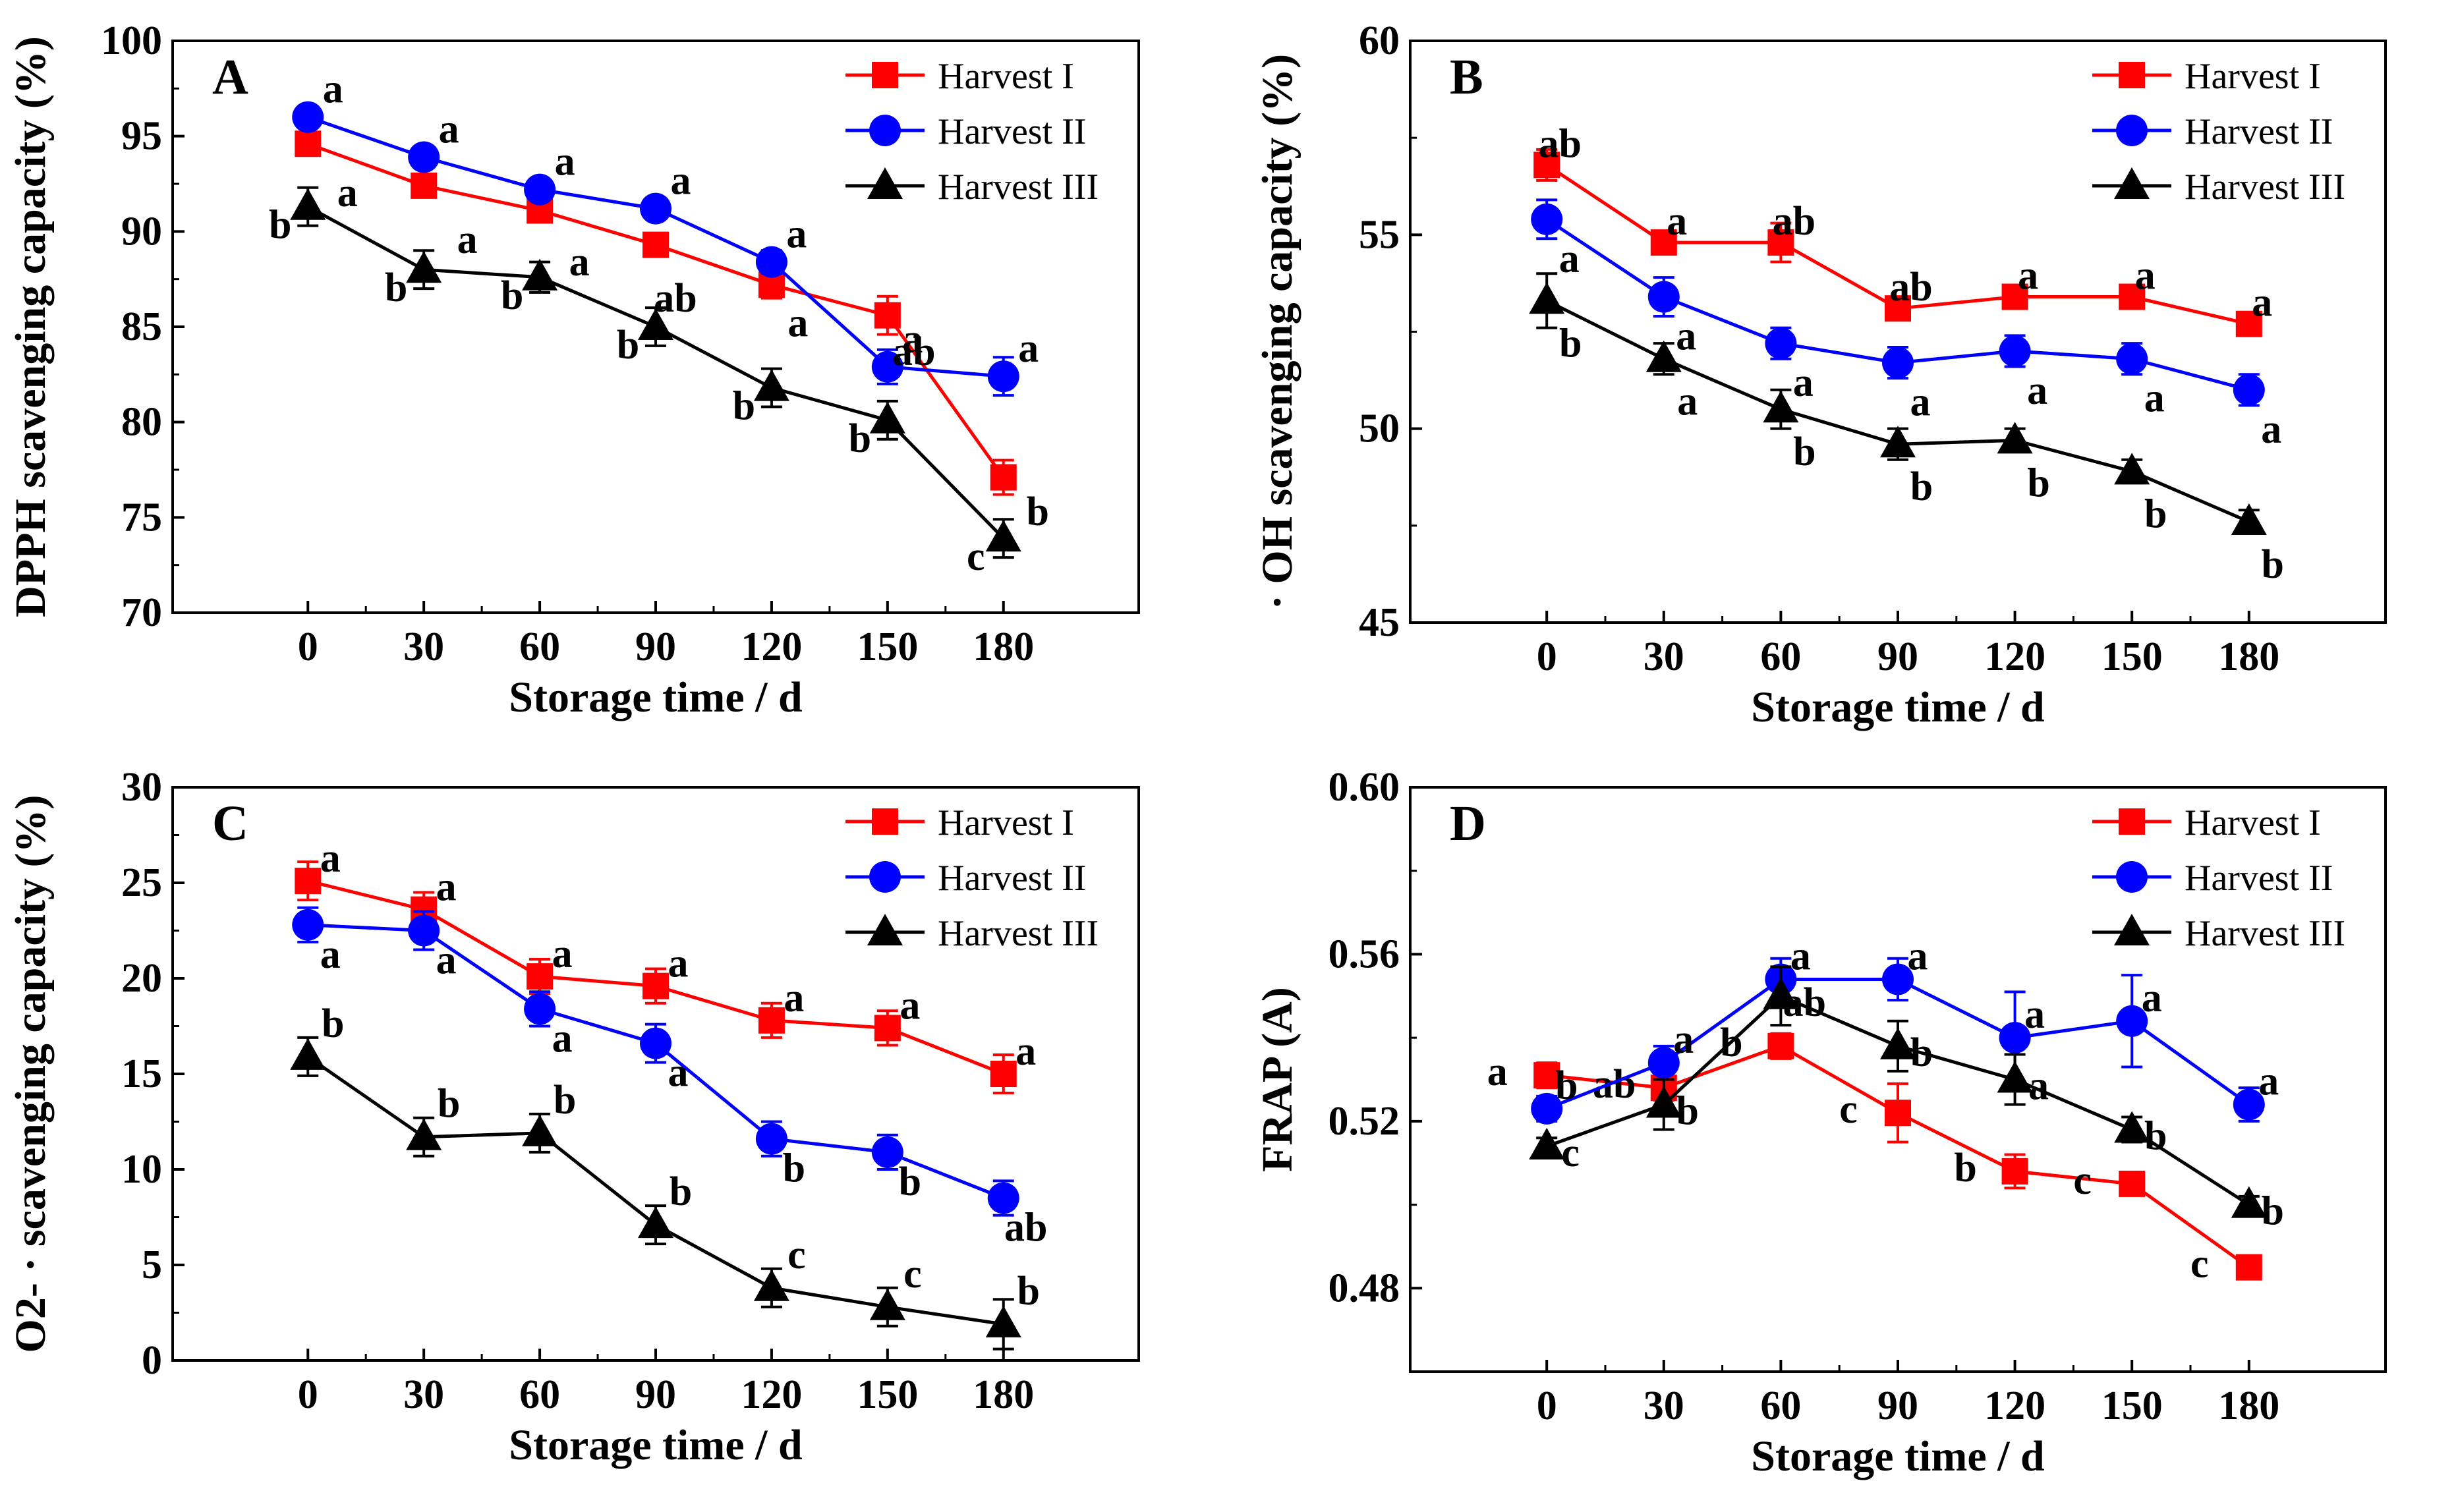 This screenshot has width=2458, height=1512. Describe the element at coordinates (141, 787) in the screenshot. I see `y-tick-label: 30` at that location.